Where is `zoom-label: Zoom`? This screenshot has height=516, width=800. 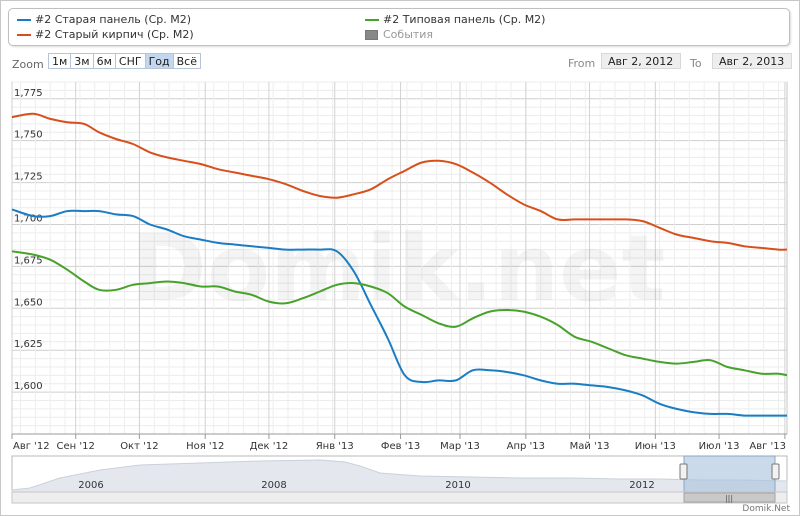 zoom-label: Zoom is located at coordinates (28, 64).